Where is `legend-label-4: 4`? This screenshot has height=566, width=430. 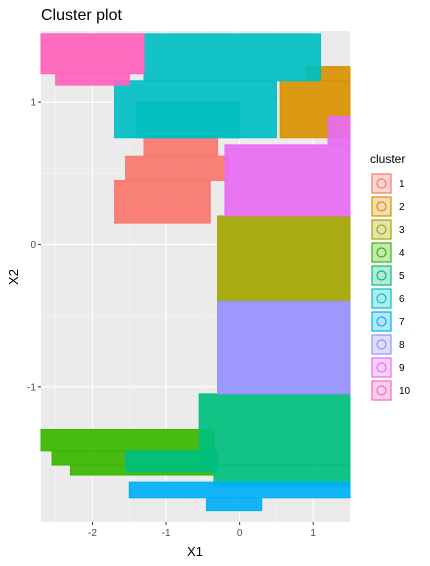
legend-label-4: 4 is located at coordinates (402, 253).